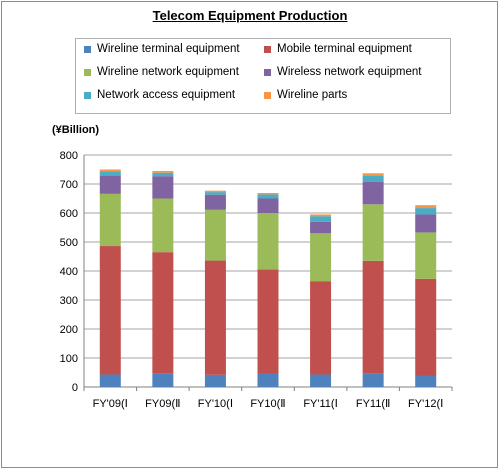 Image resolution: width=500 pixels, height=470 pixels. What do you see at coordinates (166, 95) in the screenshot?
I see `legend-label: Network access equipment` at bounding box center [166, 95].